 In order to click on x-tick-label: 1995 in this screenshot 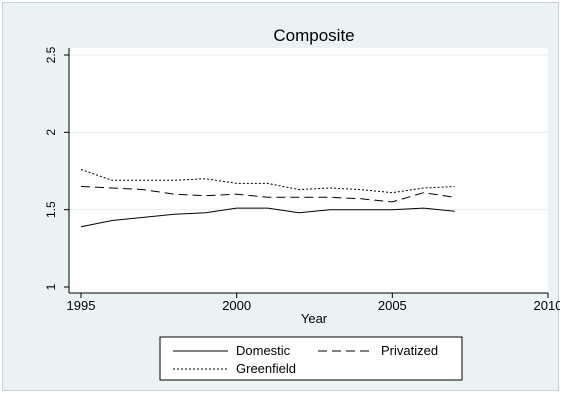, I will do `click(81, 305)`.